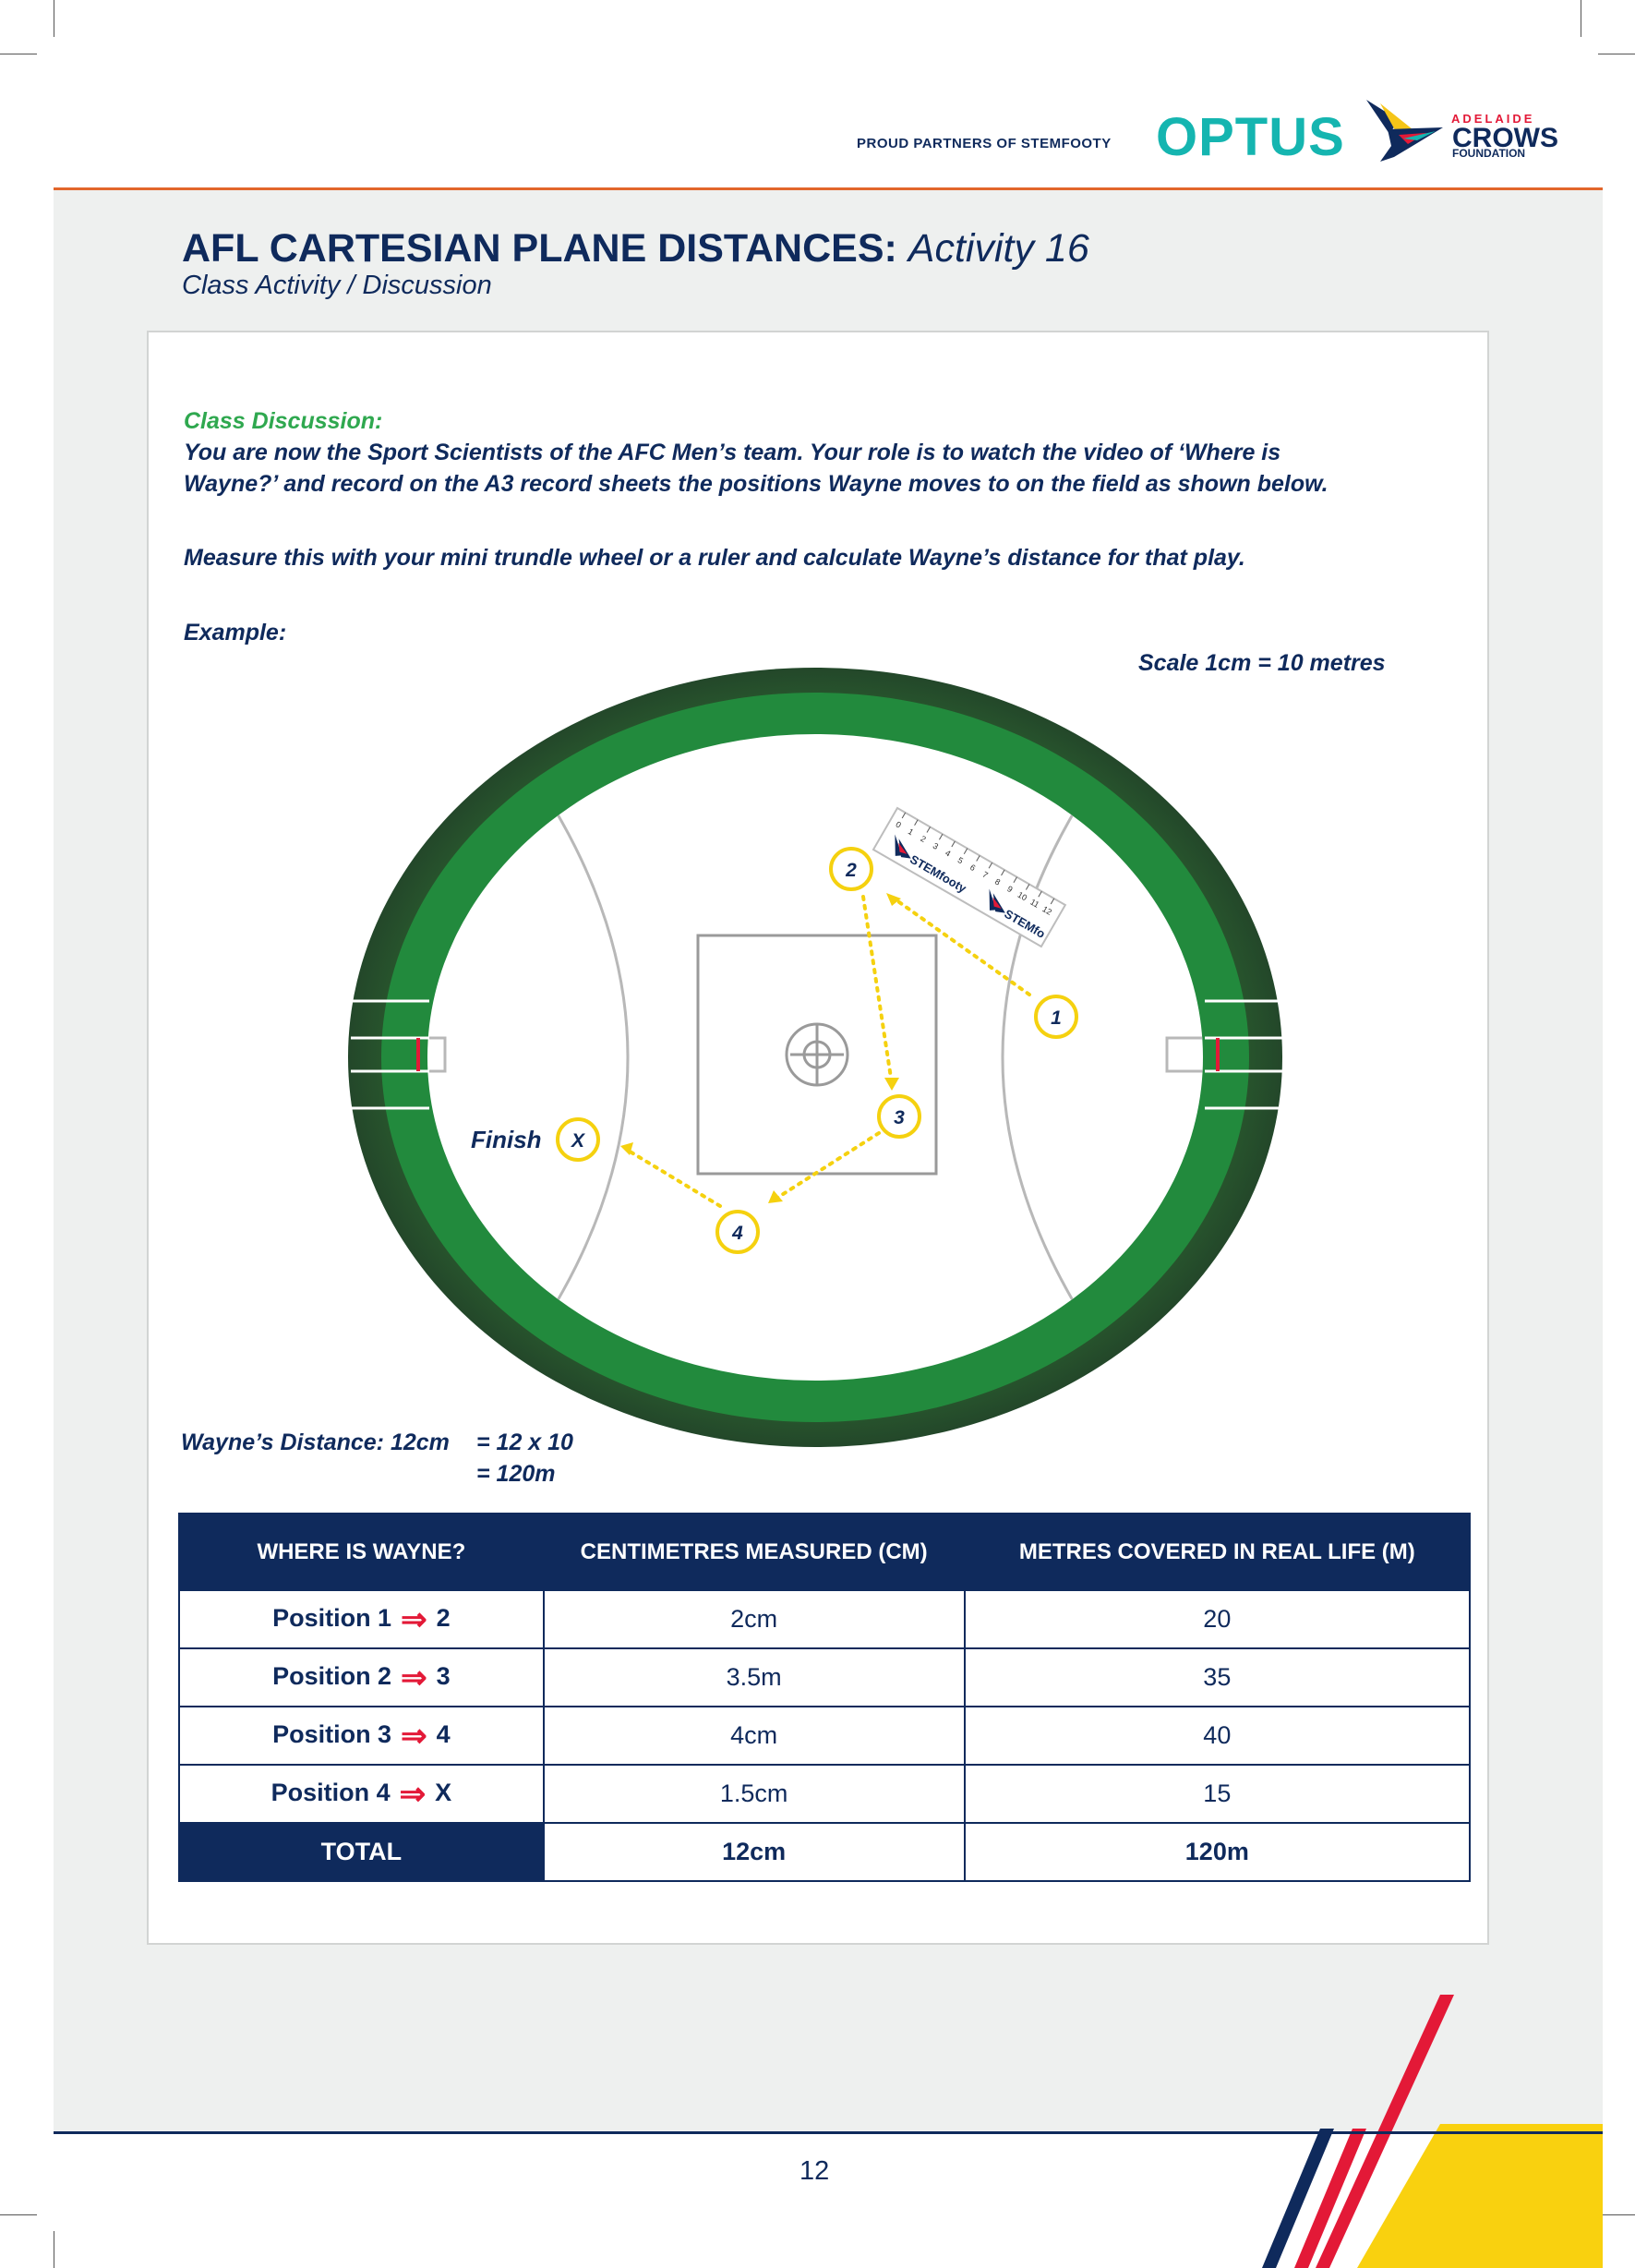 This screenshot has height=2268, width=1635. What do you see at coordinates (332, 1617) in the screenshot?
I see `position-from: Position 1` at bounding box center [332, 1617].